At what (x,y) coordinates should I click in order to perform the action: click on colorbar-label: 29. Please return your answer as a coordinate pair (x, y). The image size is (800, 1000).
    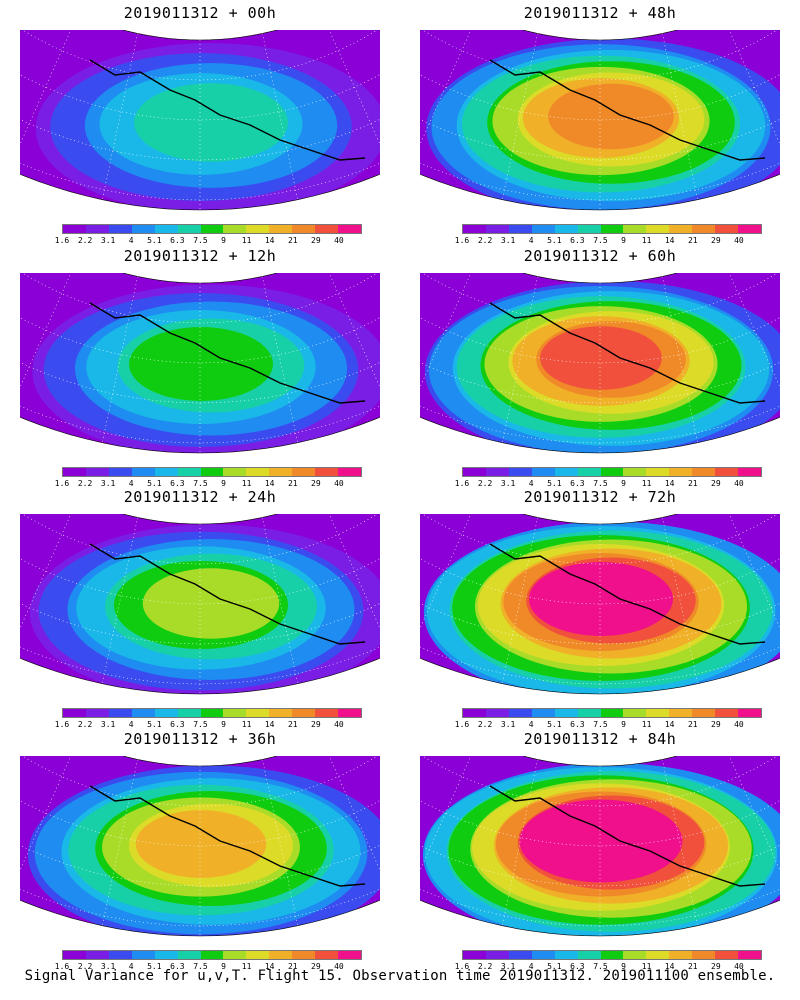
    Looking at the image, I should click on (316, 966).